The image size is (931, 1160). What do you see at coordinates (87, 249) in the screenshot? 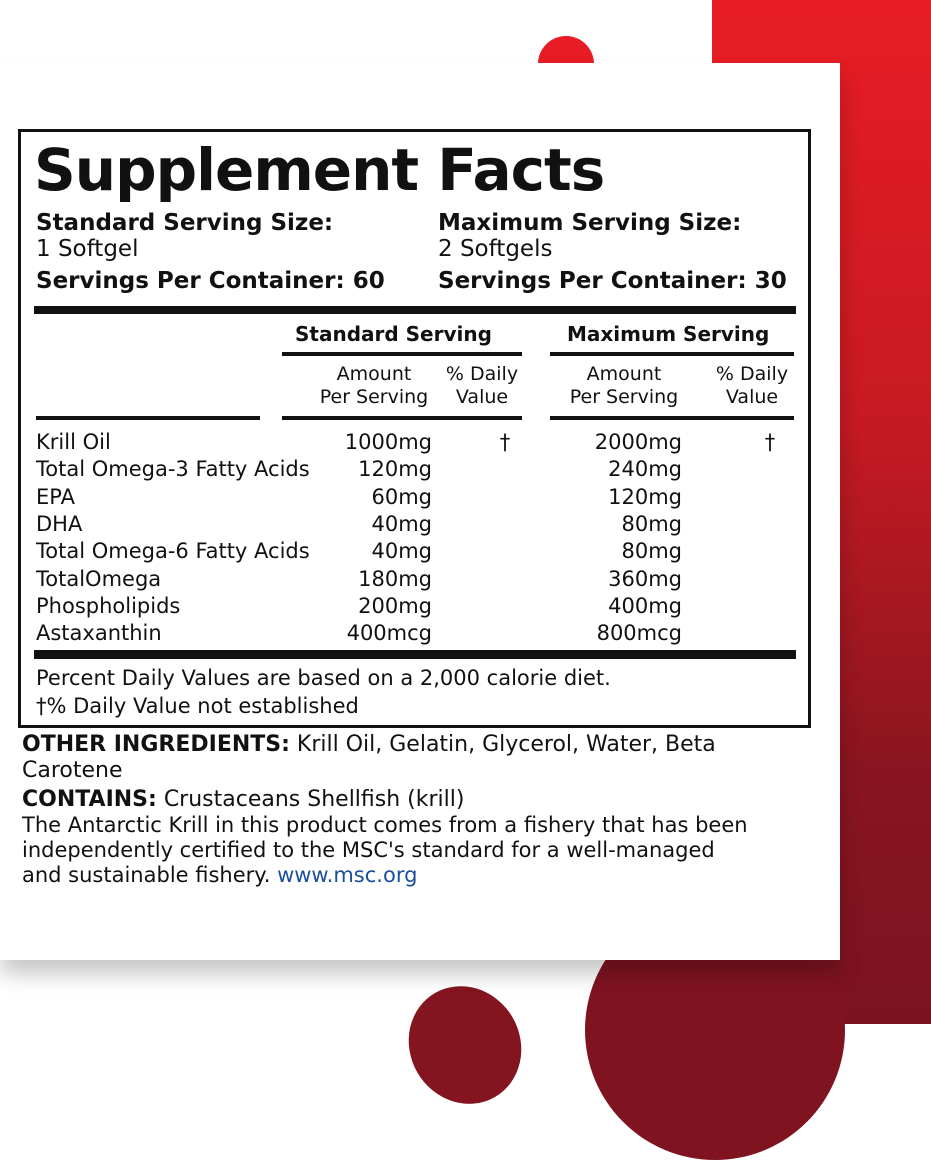
I see `standard-size-value: 1 Softgel` at bounding box center [87, 249].